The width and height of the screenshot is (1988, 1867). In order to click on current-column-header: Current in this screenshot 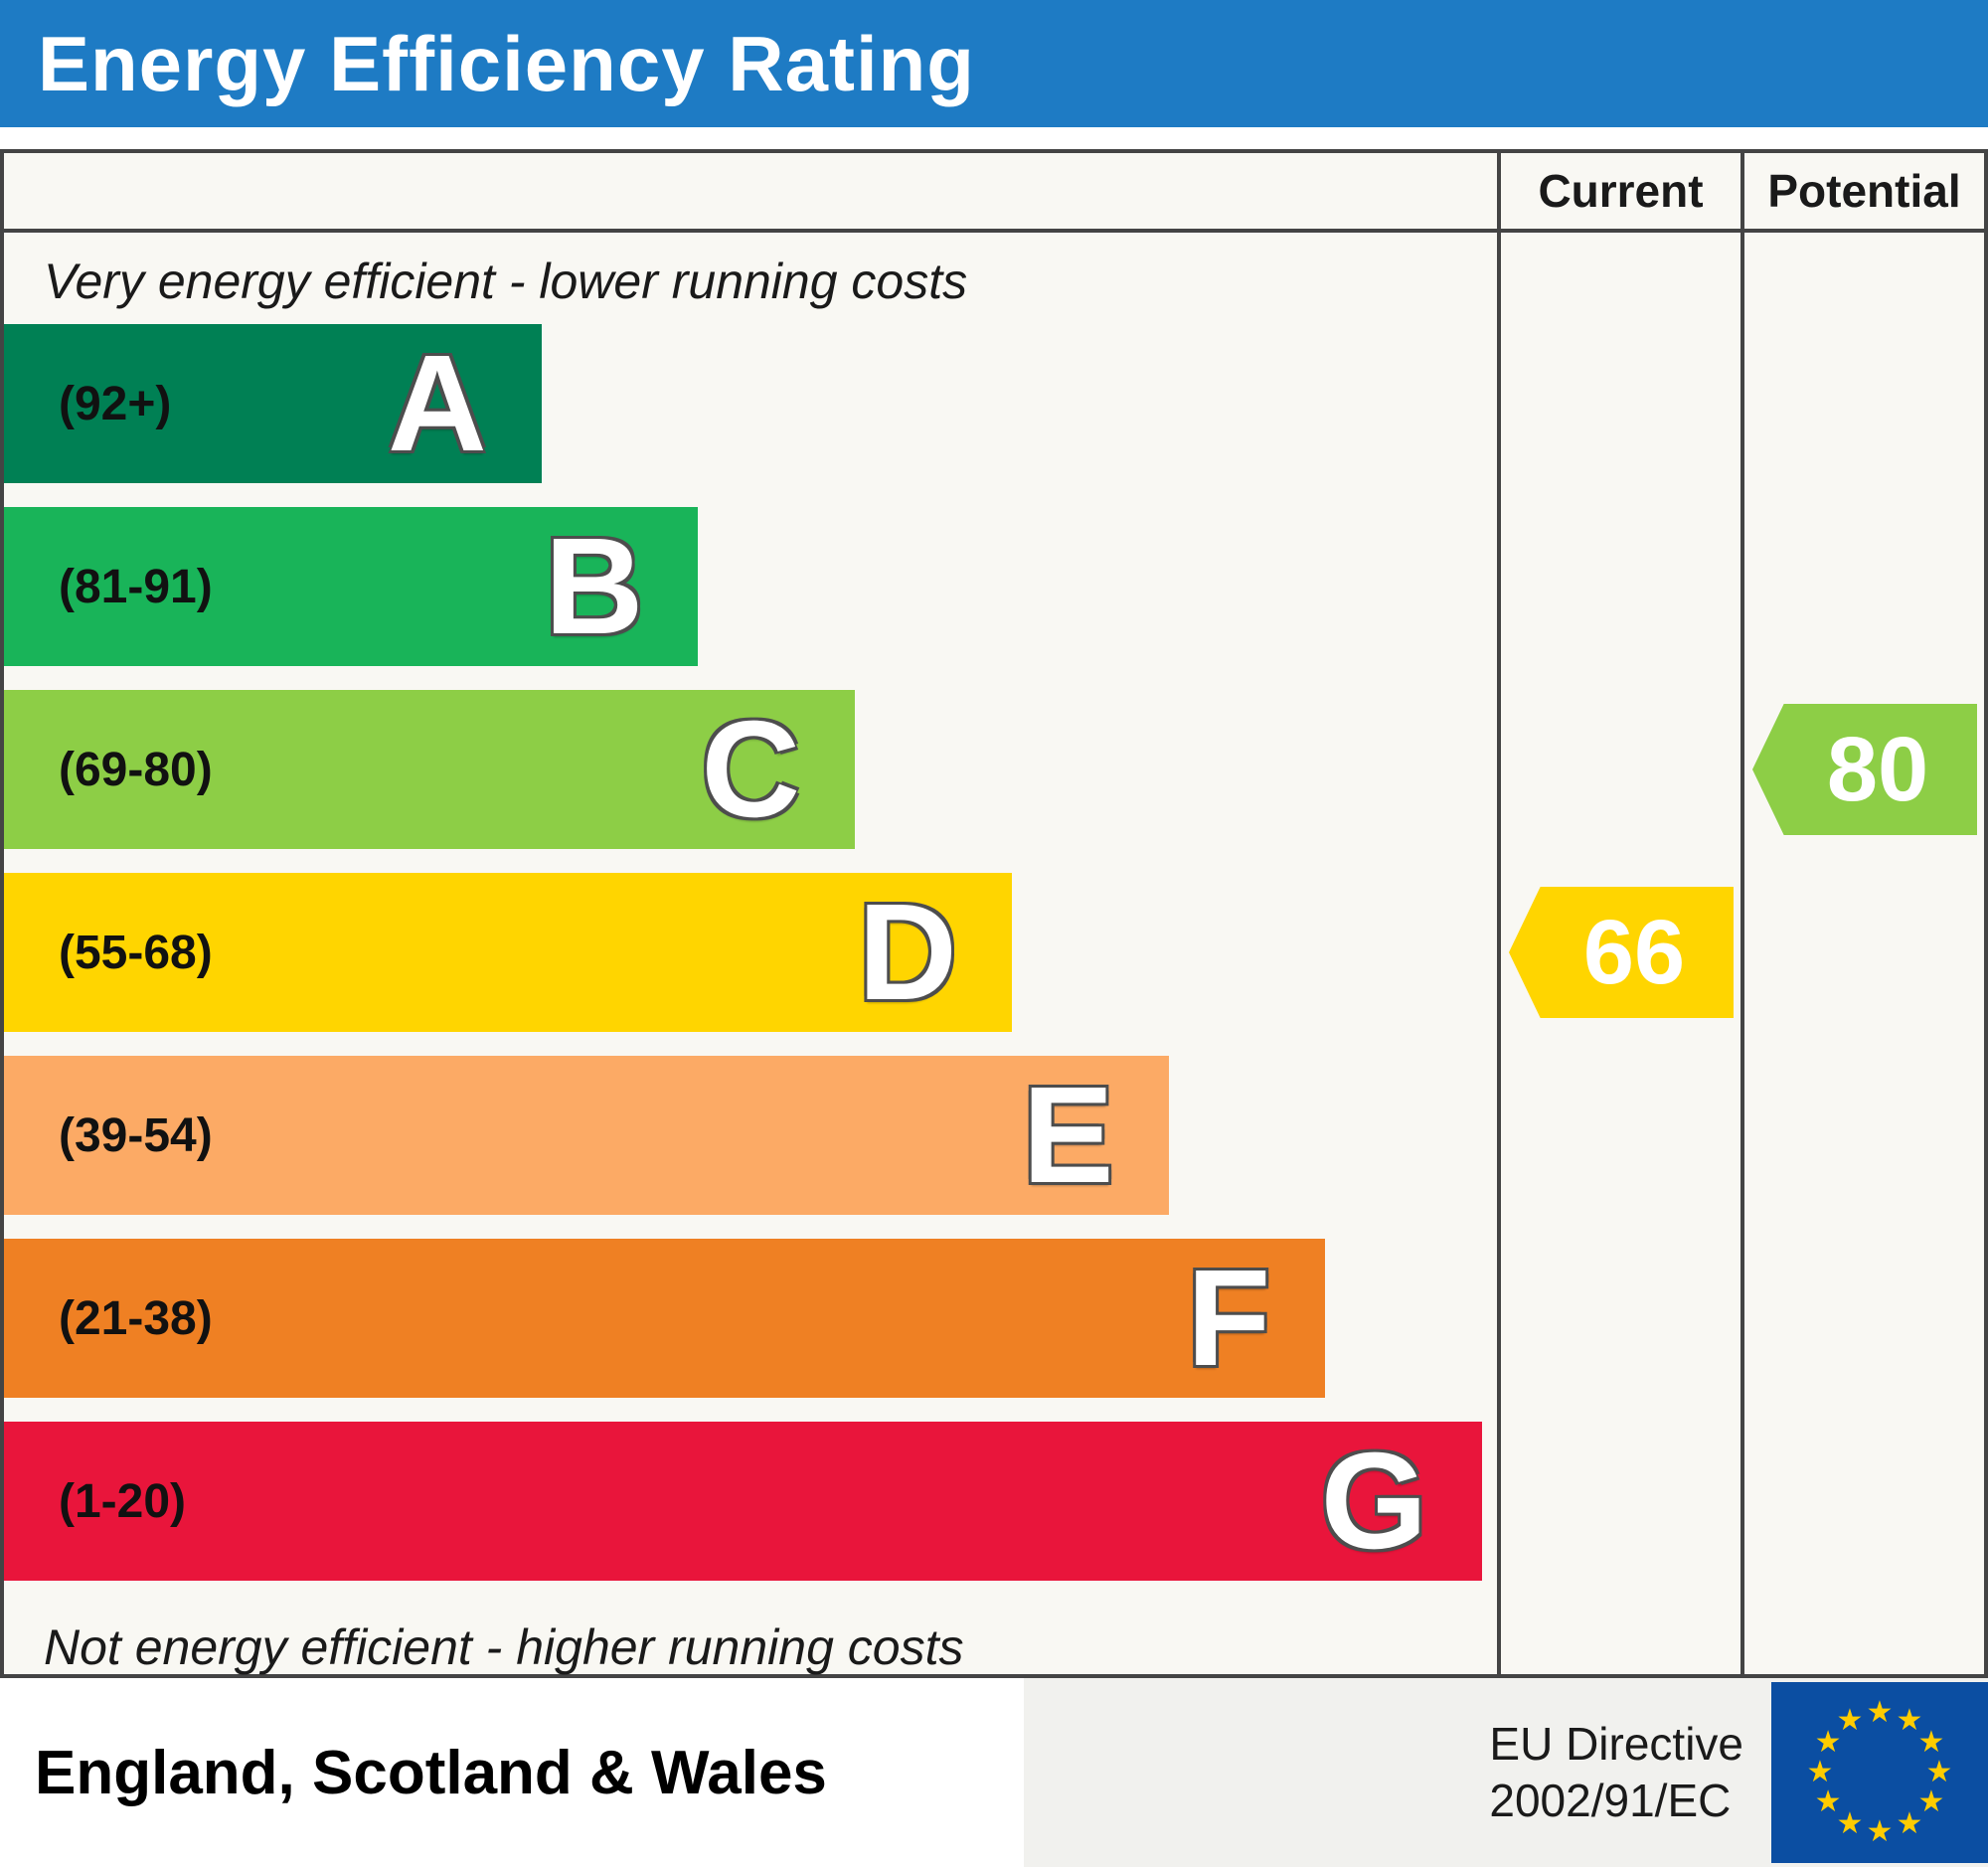, I will do `click(1620, 193)`.